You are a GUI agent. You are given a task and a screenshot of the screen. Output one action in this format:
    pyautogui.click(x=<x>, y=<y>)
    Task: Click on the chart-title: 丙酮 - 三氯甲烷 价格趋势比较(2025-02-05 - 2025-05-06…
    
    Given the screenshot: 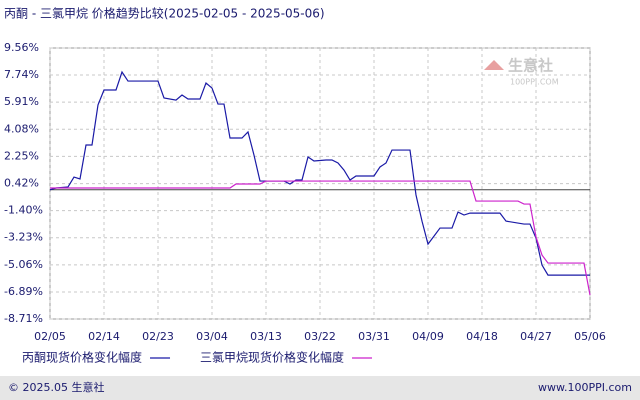 What is the action you would take?
    pyautogui.click(x=164, y=13)
    